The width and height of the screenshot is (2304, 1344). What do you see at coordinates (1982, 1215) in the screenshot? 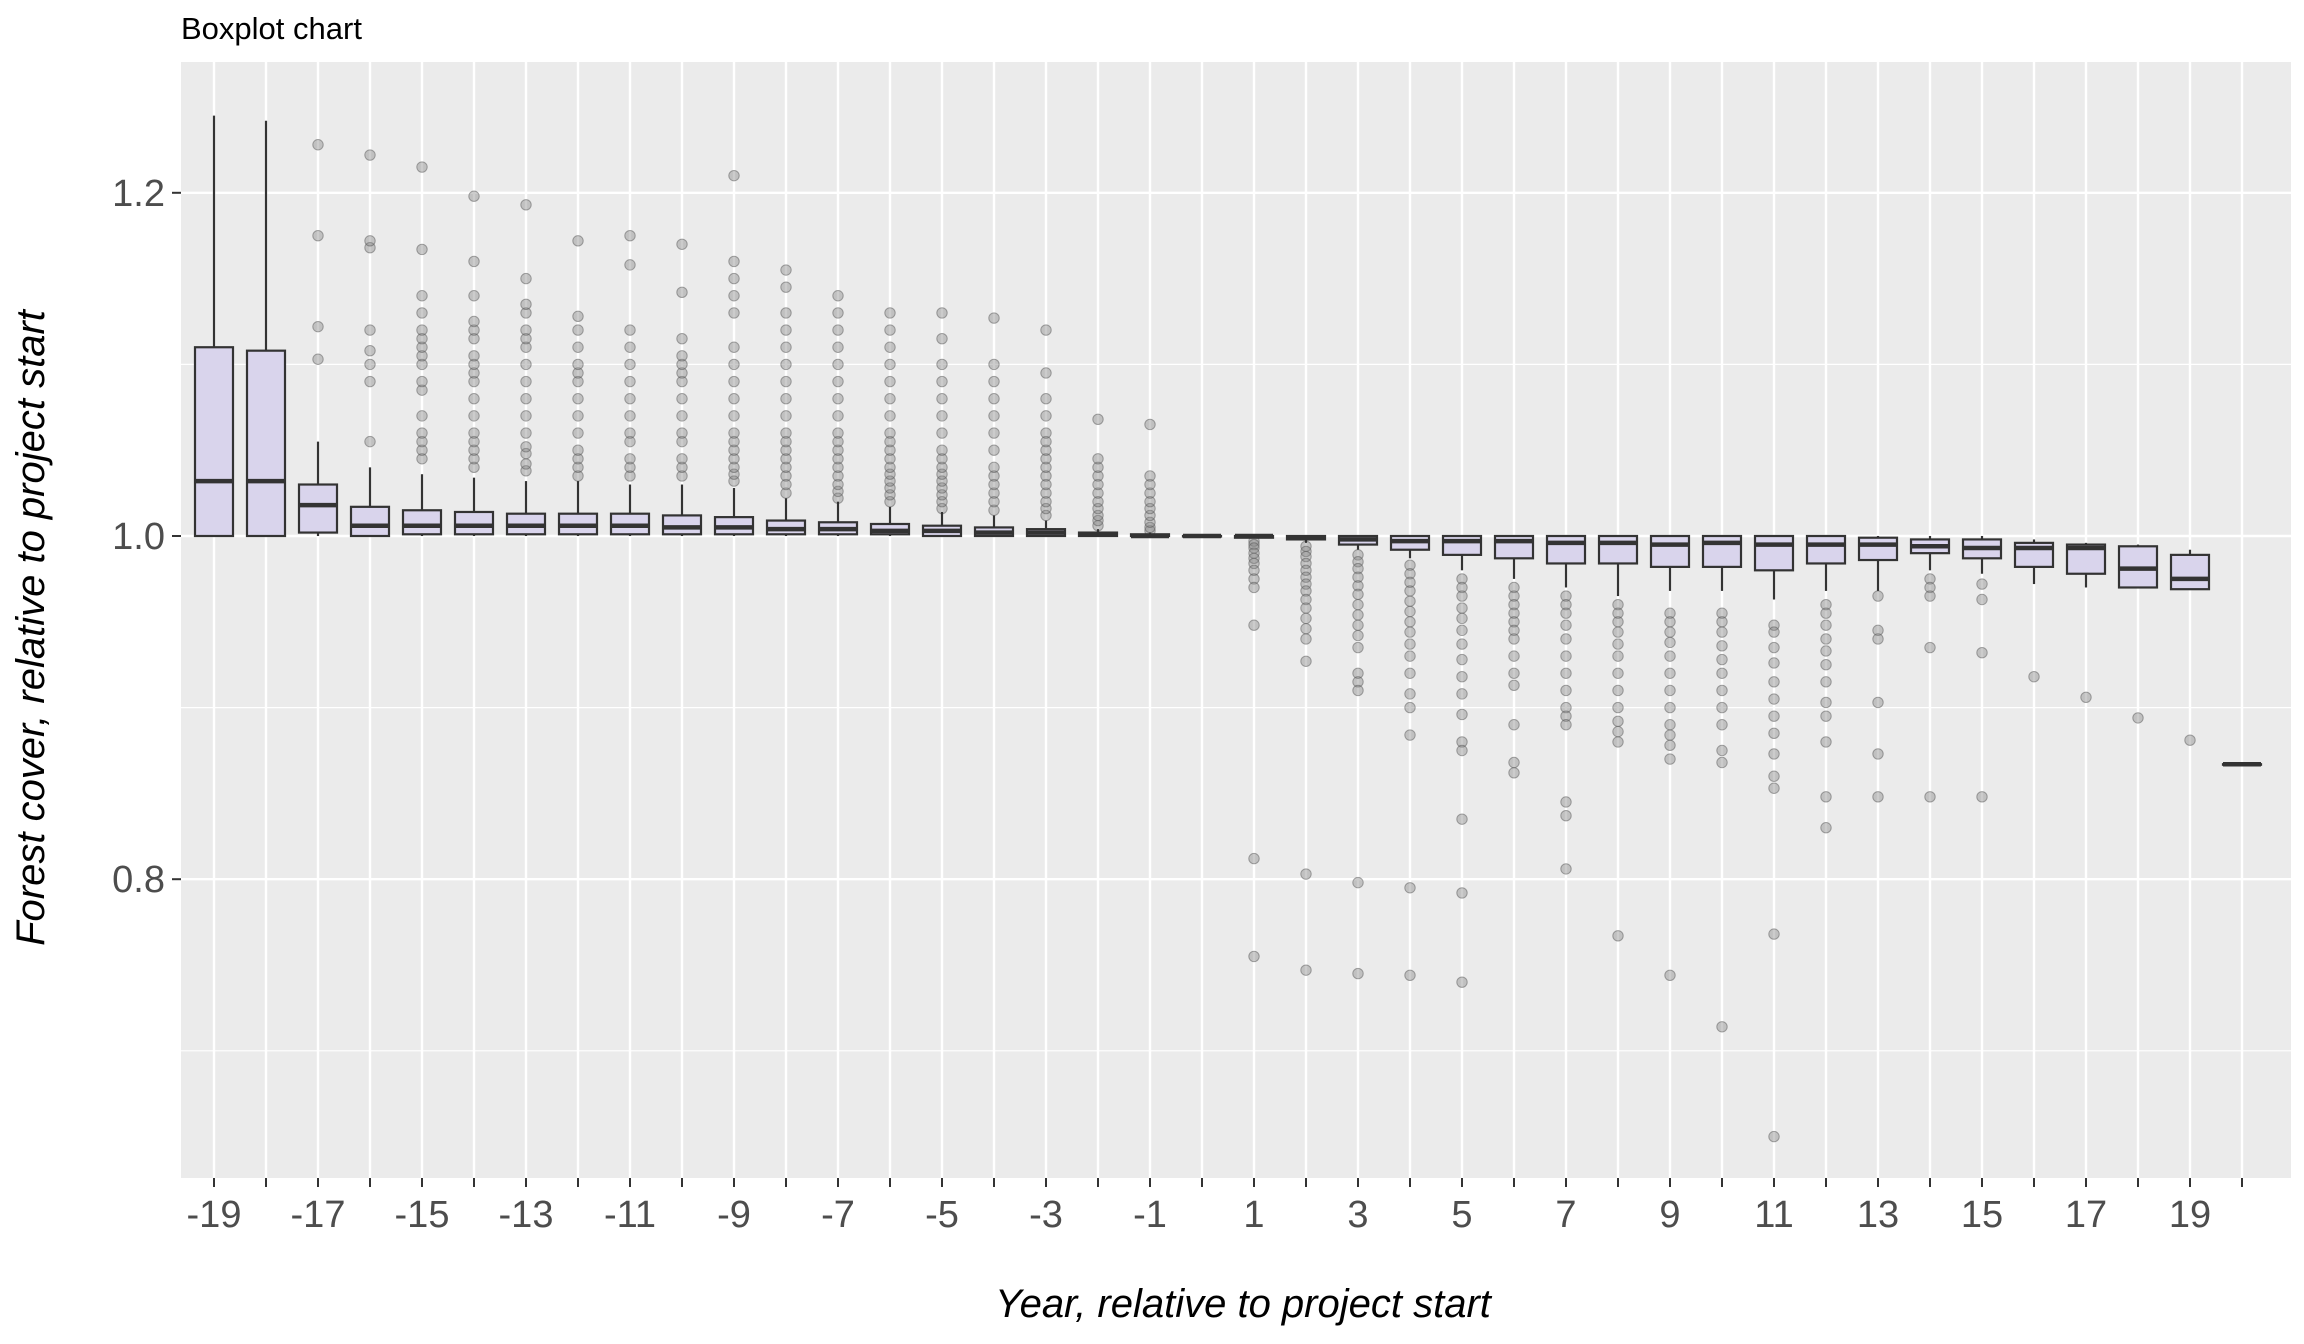
I see `x-tick-label: 15` at bounding box center [1982, 1215].